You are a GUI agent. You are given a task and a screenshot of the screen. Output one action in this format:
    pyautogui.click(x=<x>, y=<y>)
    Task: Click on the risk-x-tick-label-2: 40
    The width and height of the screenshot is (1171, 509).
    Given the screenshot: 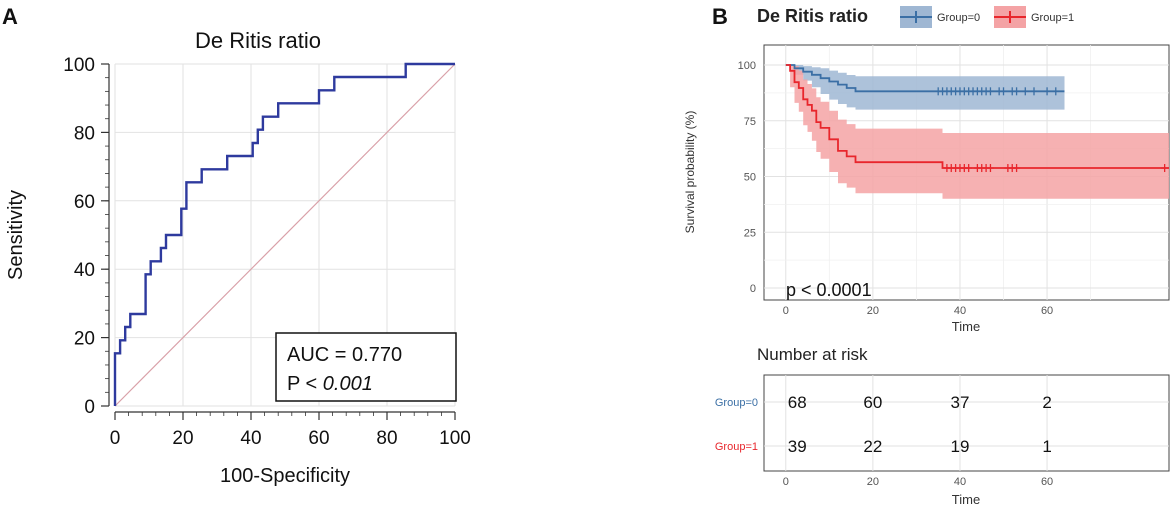 What is the action you would take?
    pyautogui.click(x=960, y=482)
    